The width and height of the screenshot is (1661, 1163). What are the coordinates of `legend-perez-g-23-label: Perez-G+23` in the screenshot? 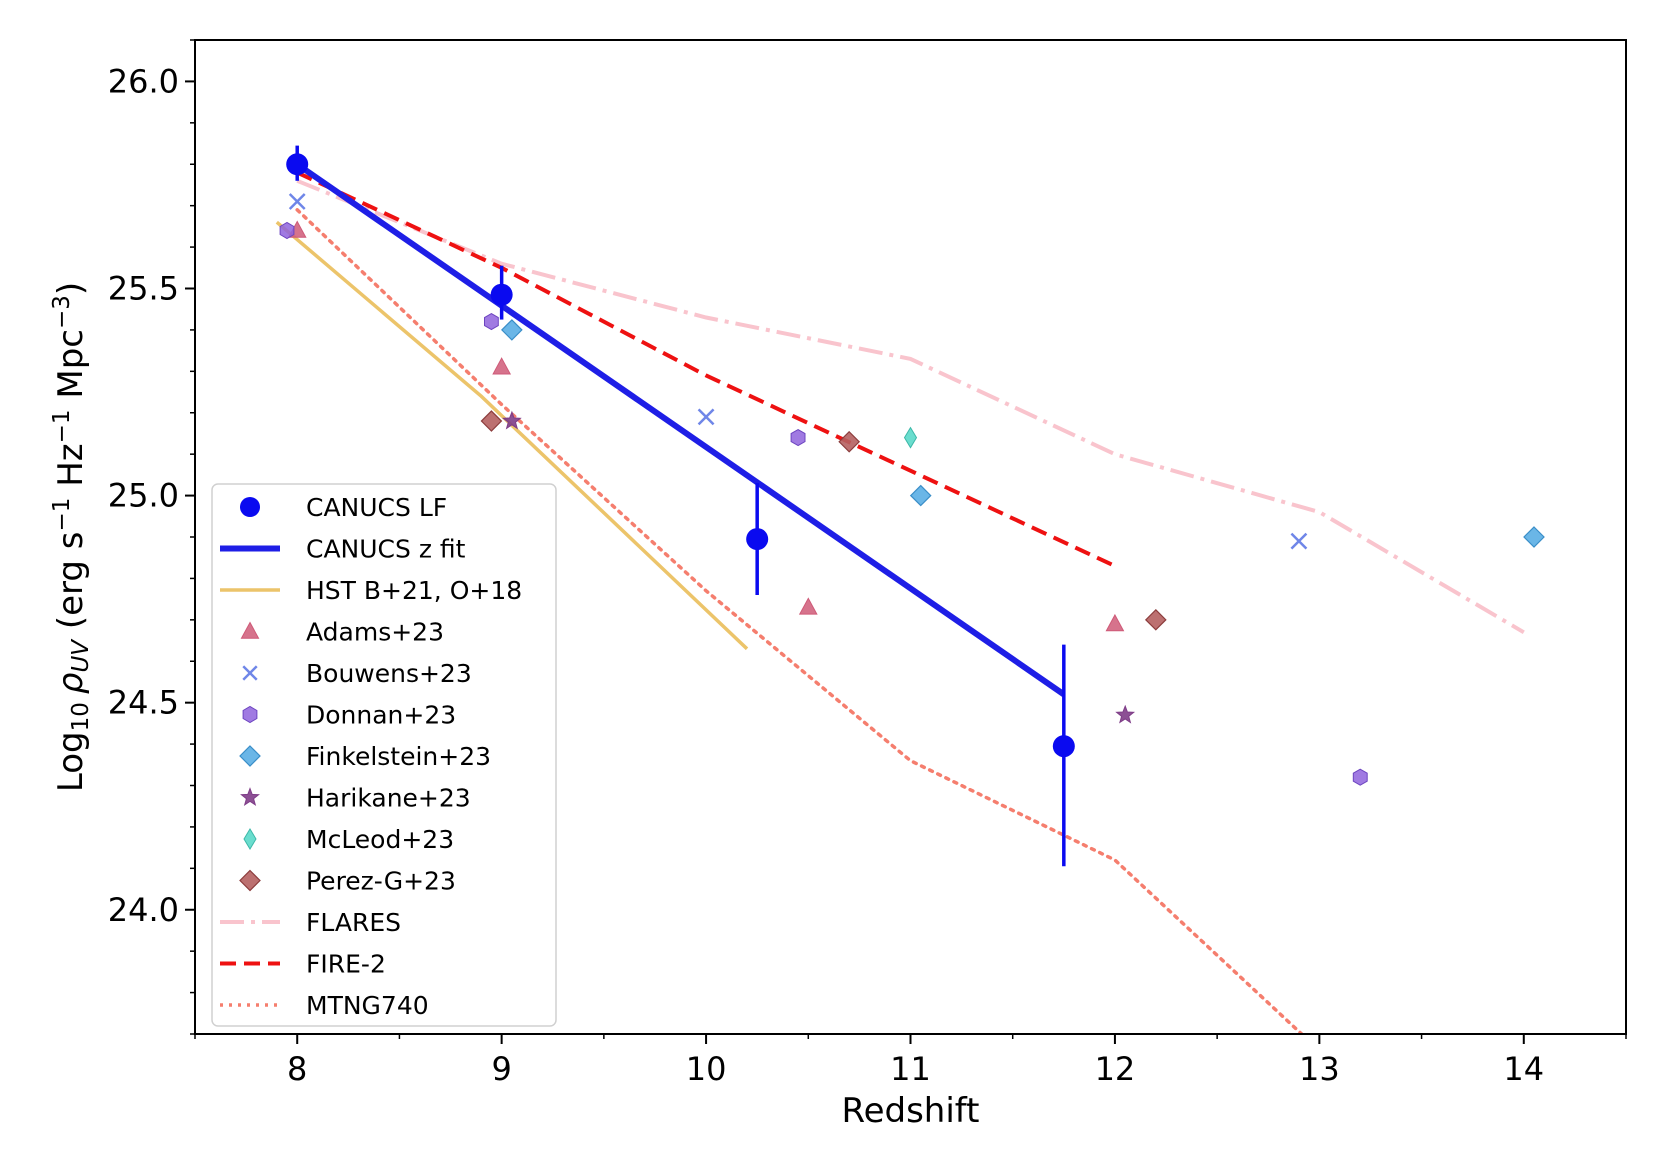 It's located at (381, 881).